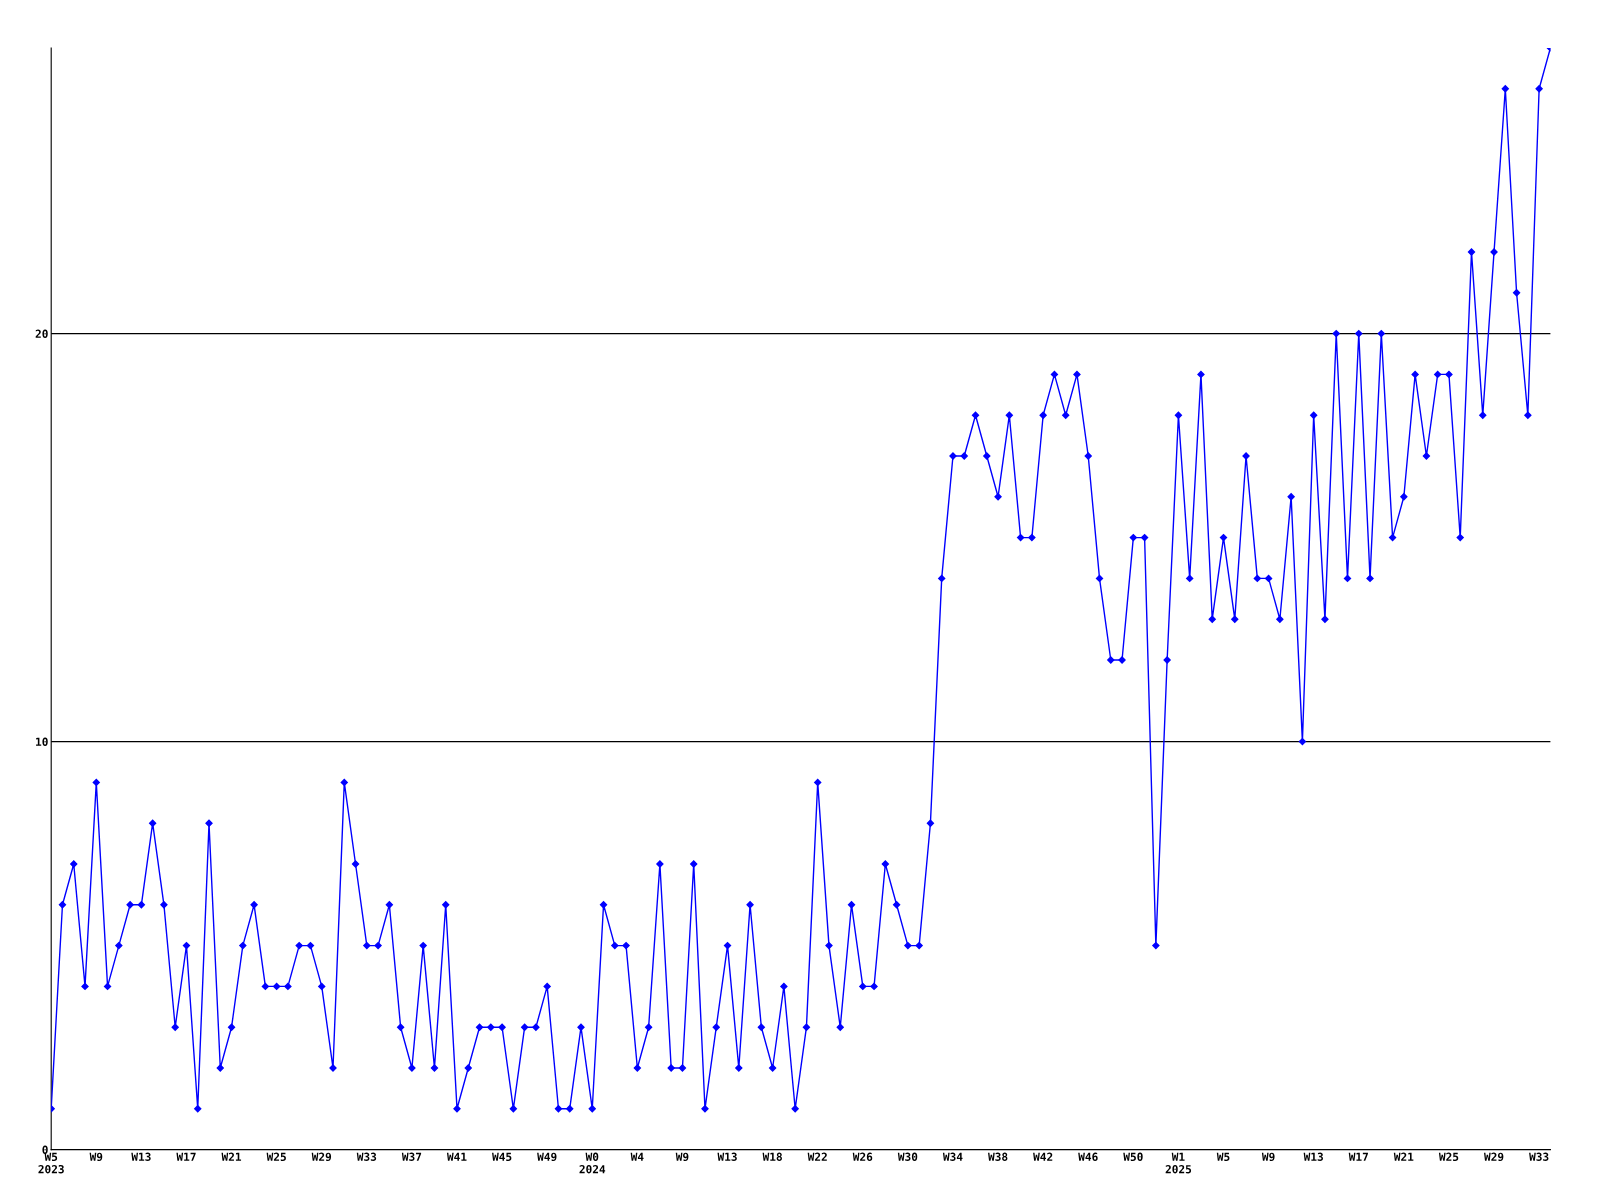 This screenshot has height=1200, width=1600. I want to click on x-tick-label: W5, so click(1223, 1156).